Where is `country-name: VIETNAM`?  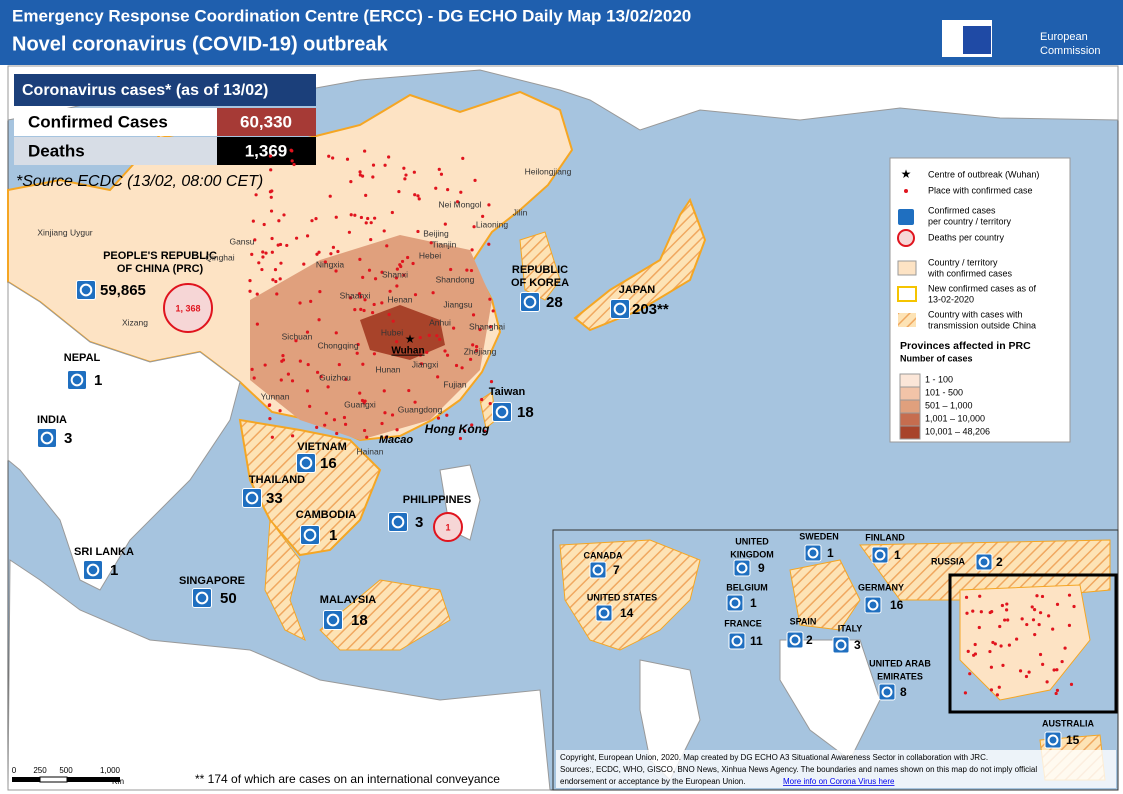
country-name: VIETNAM is located at coordinates (322, 447).